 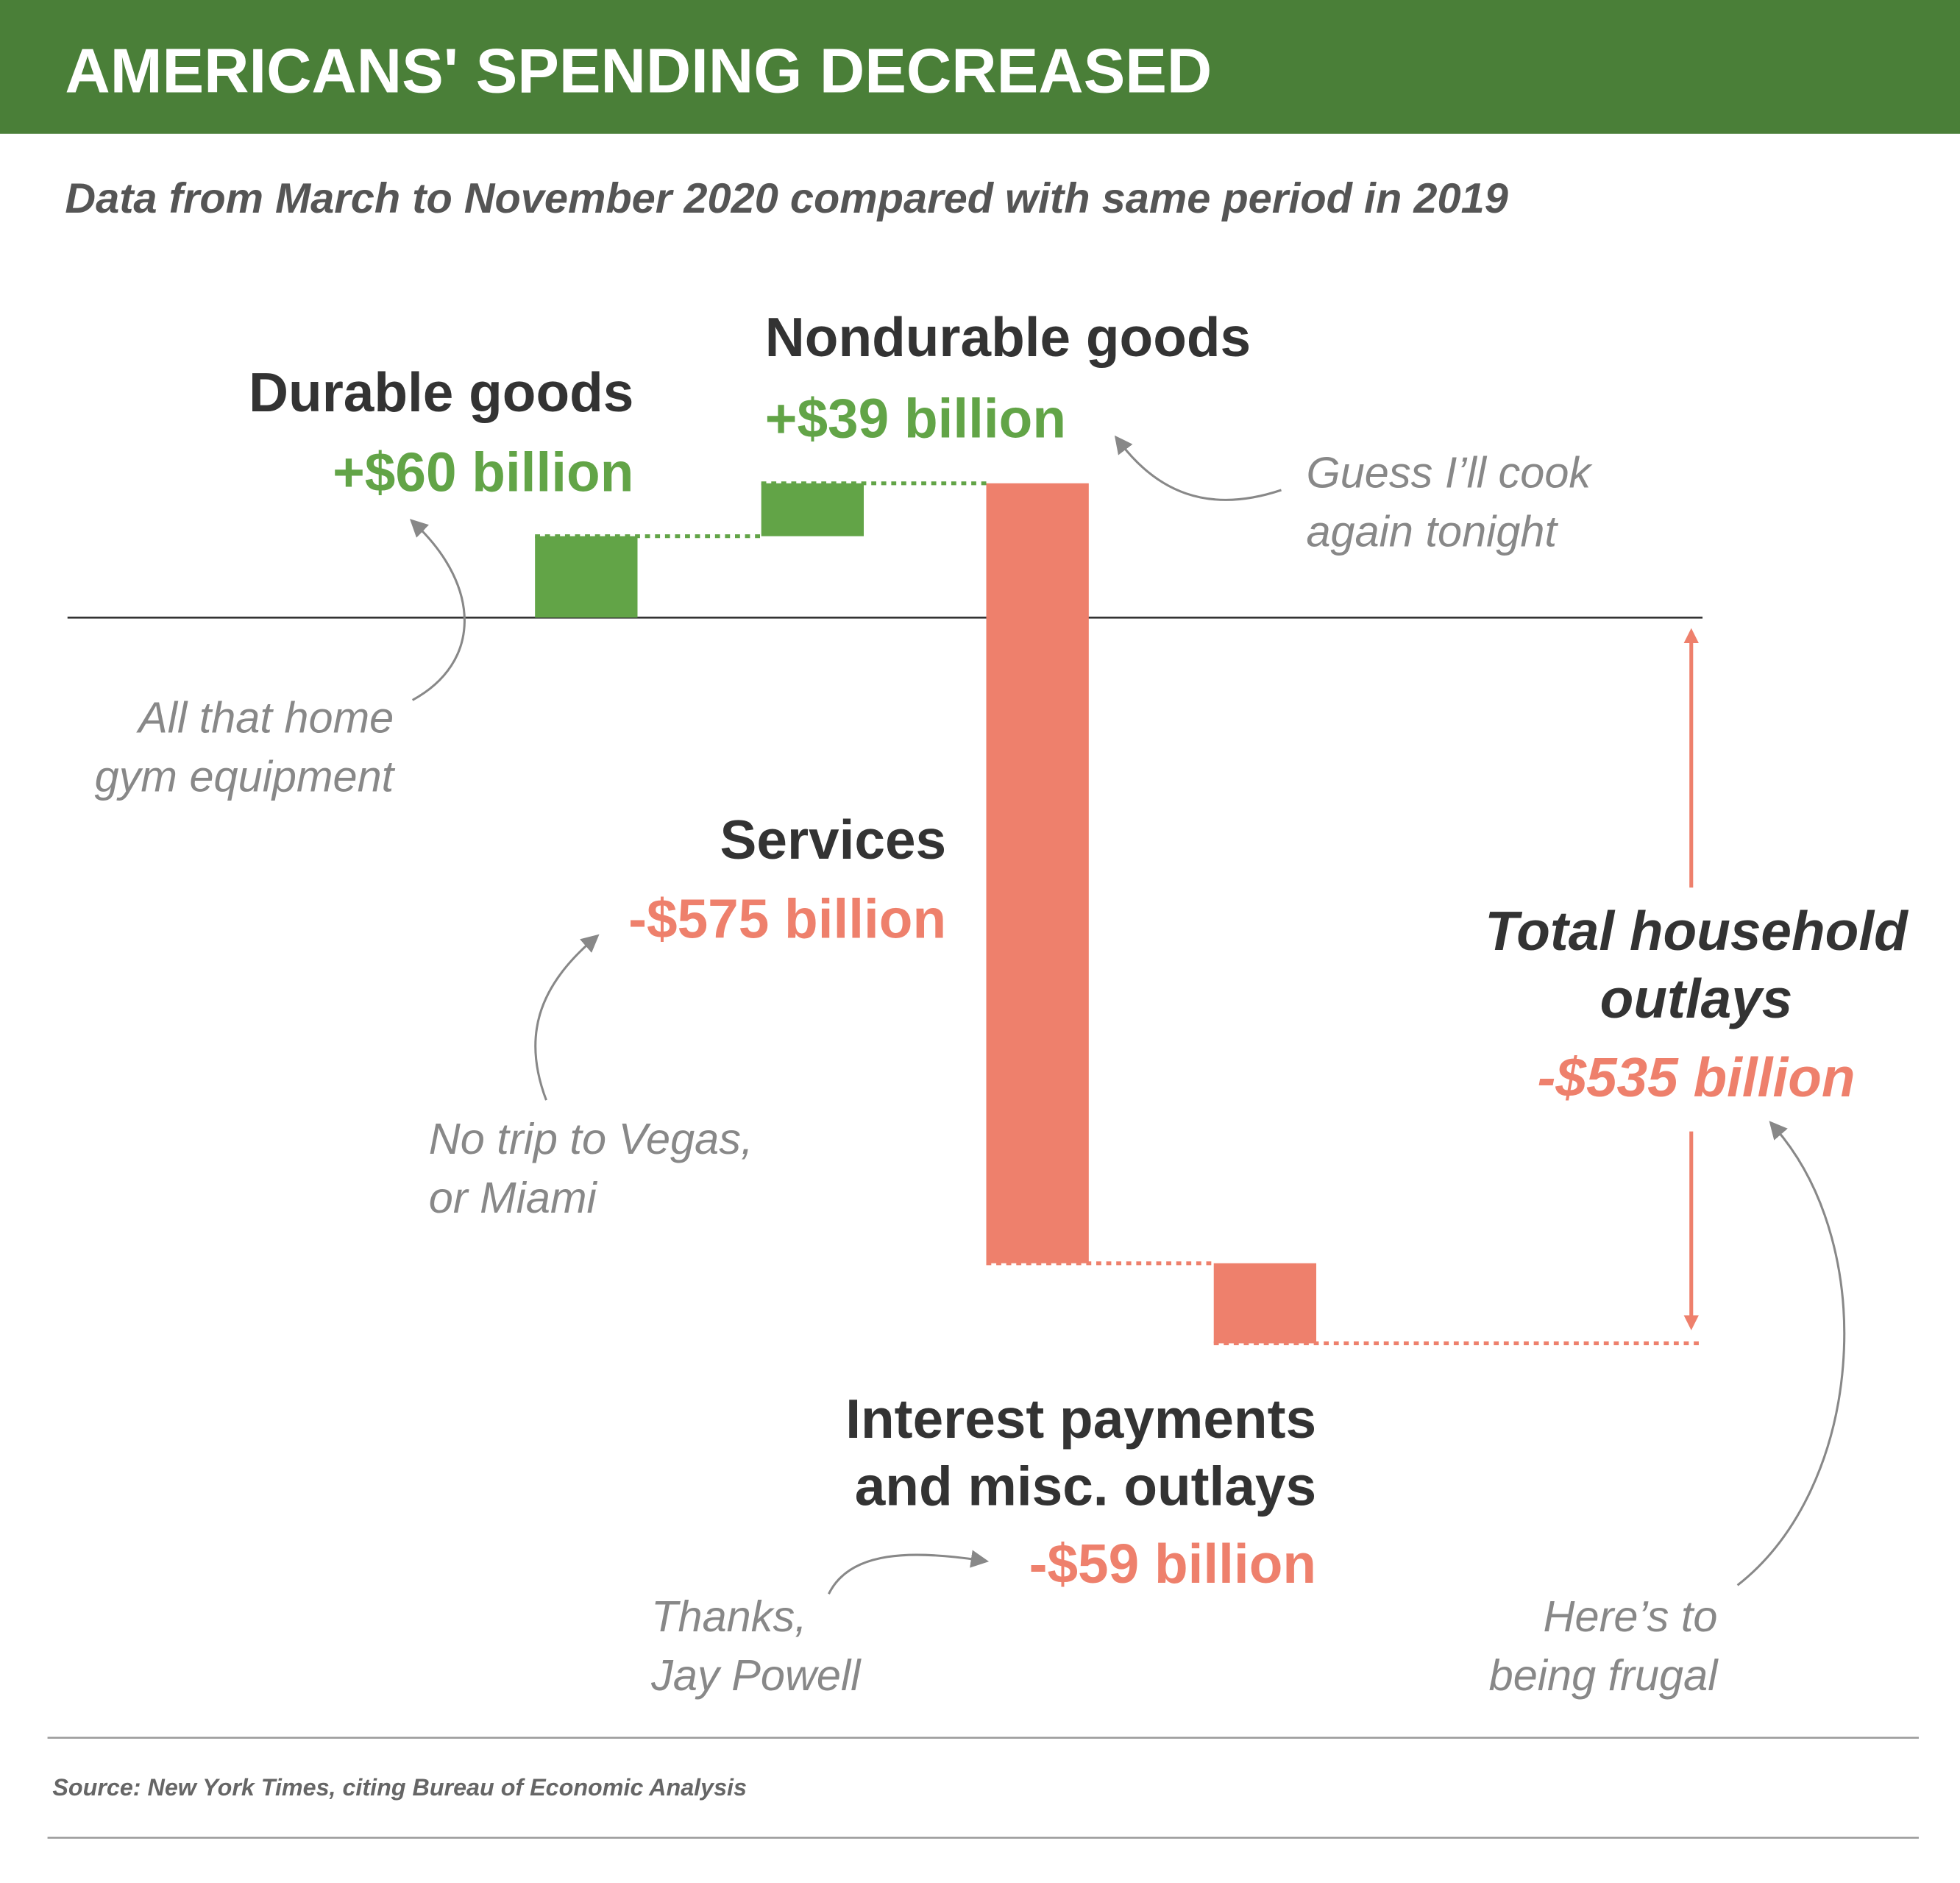 I want to click on chart-title: AMERICANS' SPENDING DECREASED, so click(x=638, y=71).